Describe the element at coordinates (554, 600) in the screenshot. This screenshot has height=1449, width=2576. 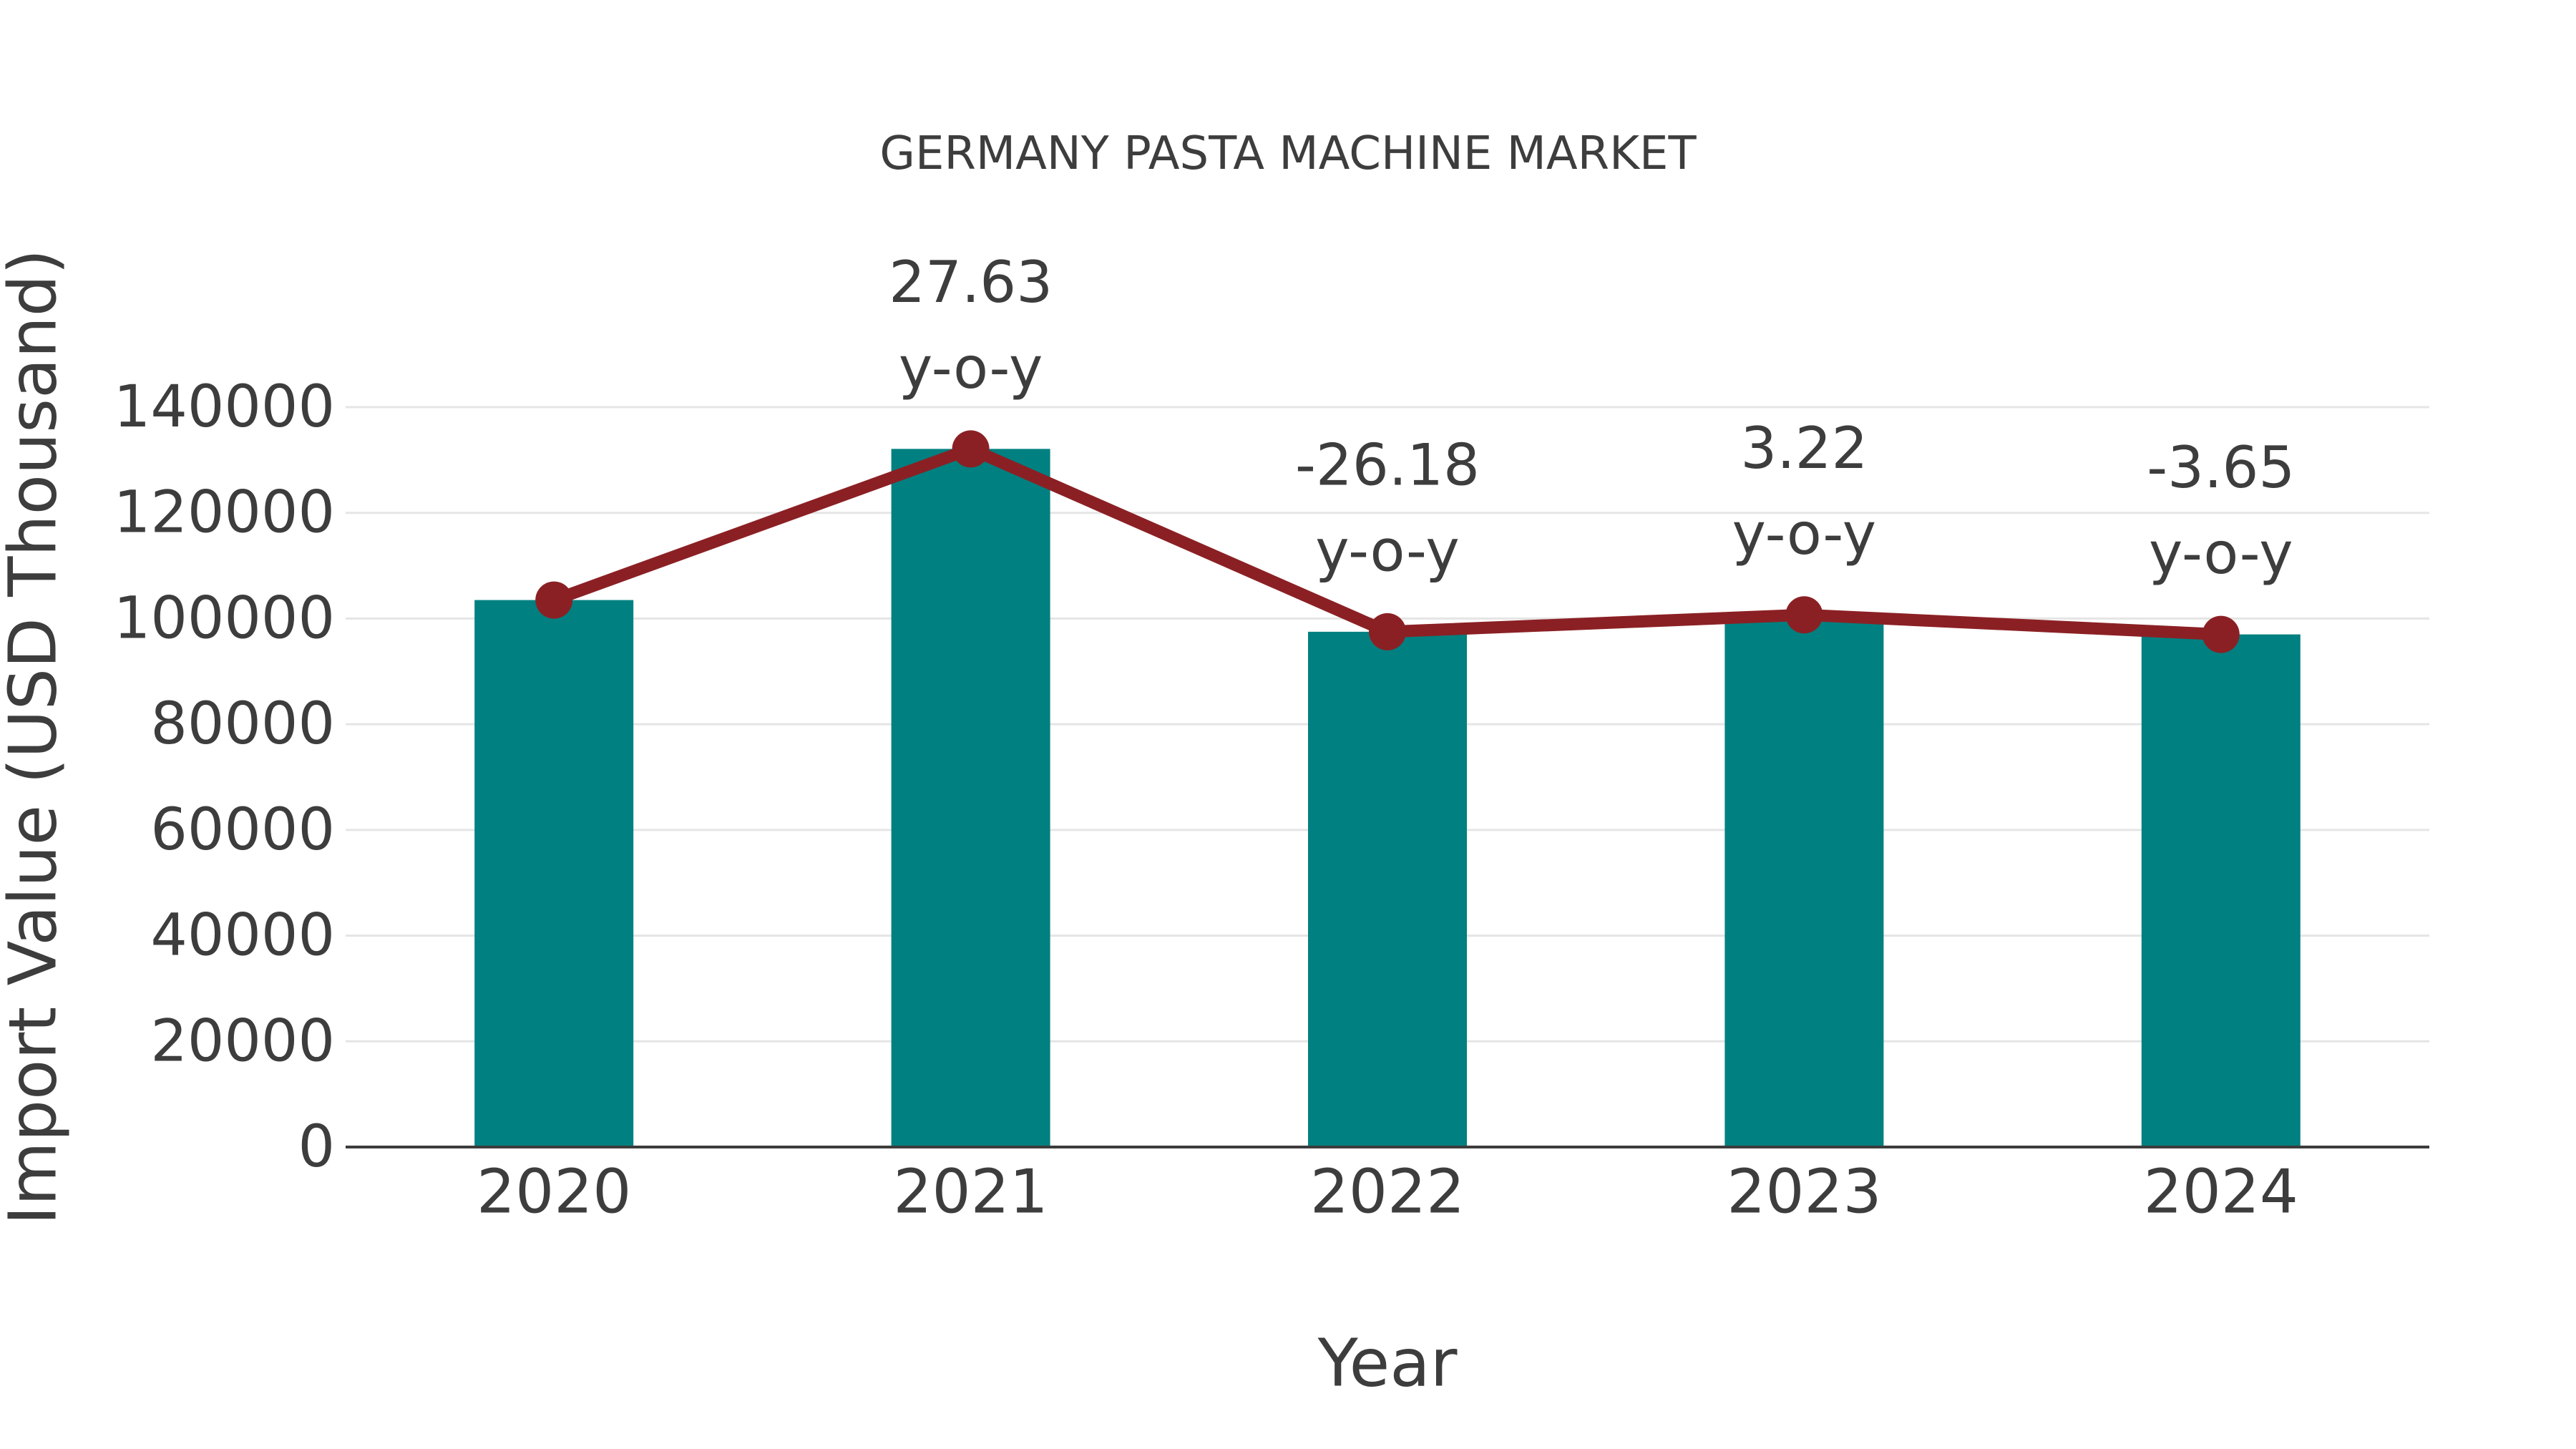
I see `marker-2020` at that location.